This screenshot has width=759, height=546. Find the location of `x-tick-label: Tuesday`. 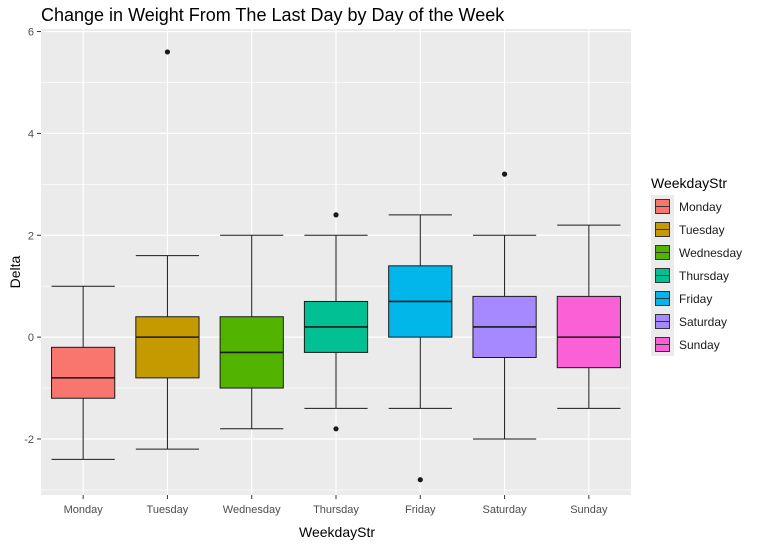

x-tick-label: Tuesday is located at coordinates (168, 510).